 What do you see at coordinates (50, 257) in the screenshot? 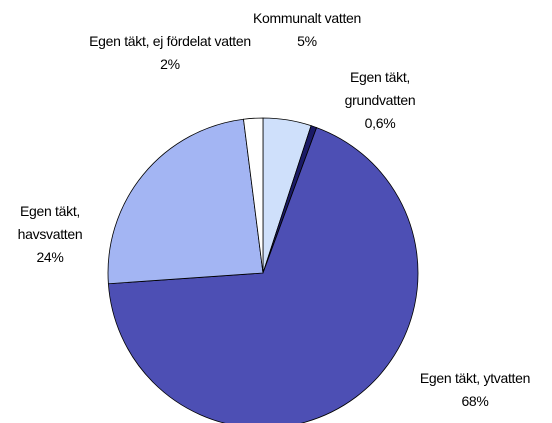
I see `value-label: 24%` at bounding box center [50, 257].